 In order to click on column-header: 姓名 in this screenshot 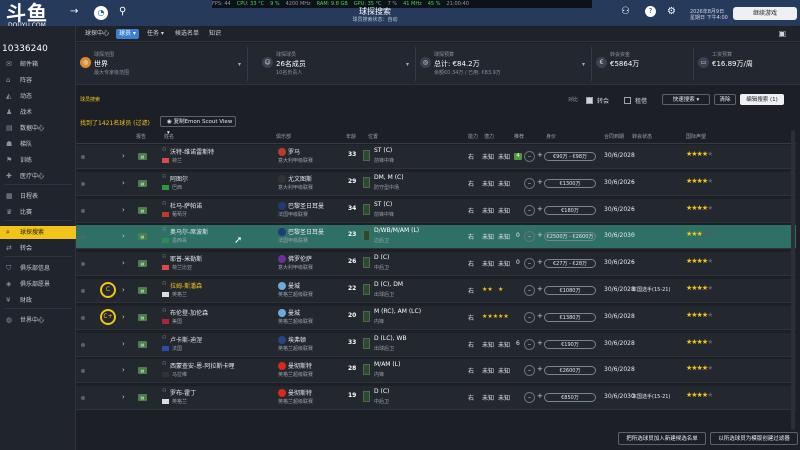, I will do `click(169, 137)`.